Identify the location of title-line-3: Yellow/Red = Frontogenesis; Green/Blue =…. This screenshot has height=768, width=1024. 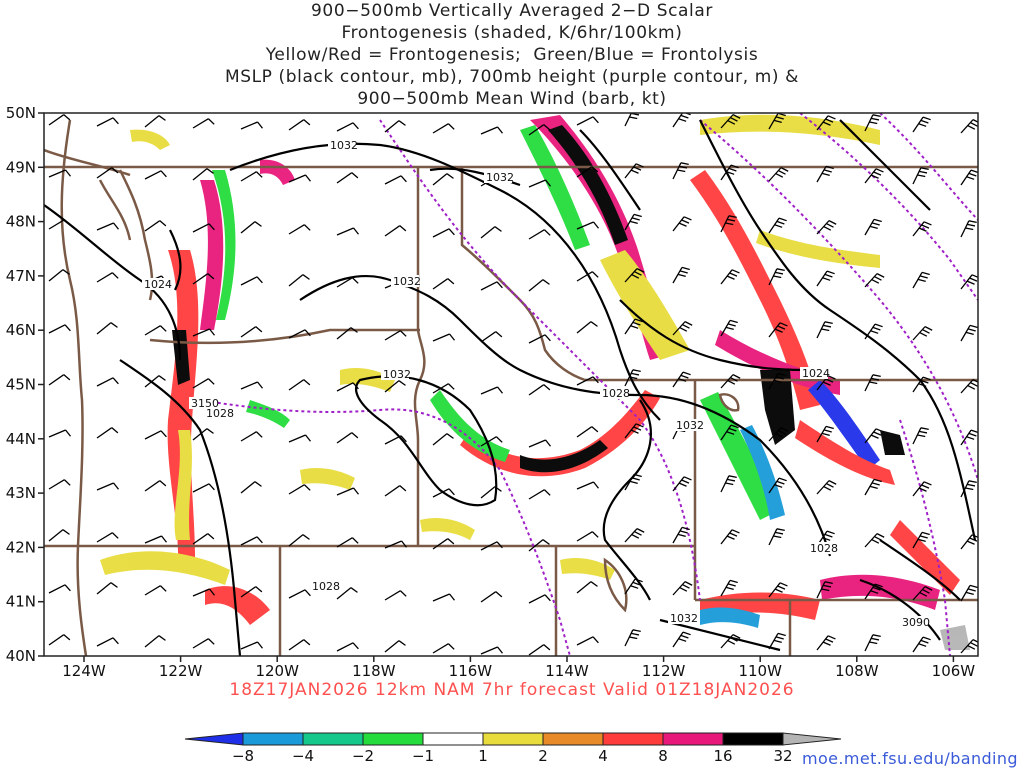
(512, 55).